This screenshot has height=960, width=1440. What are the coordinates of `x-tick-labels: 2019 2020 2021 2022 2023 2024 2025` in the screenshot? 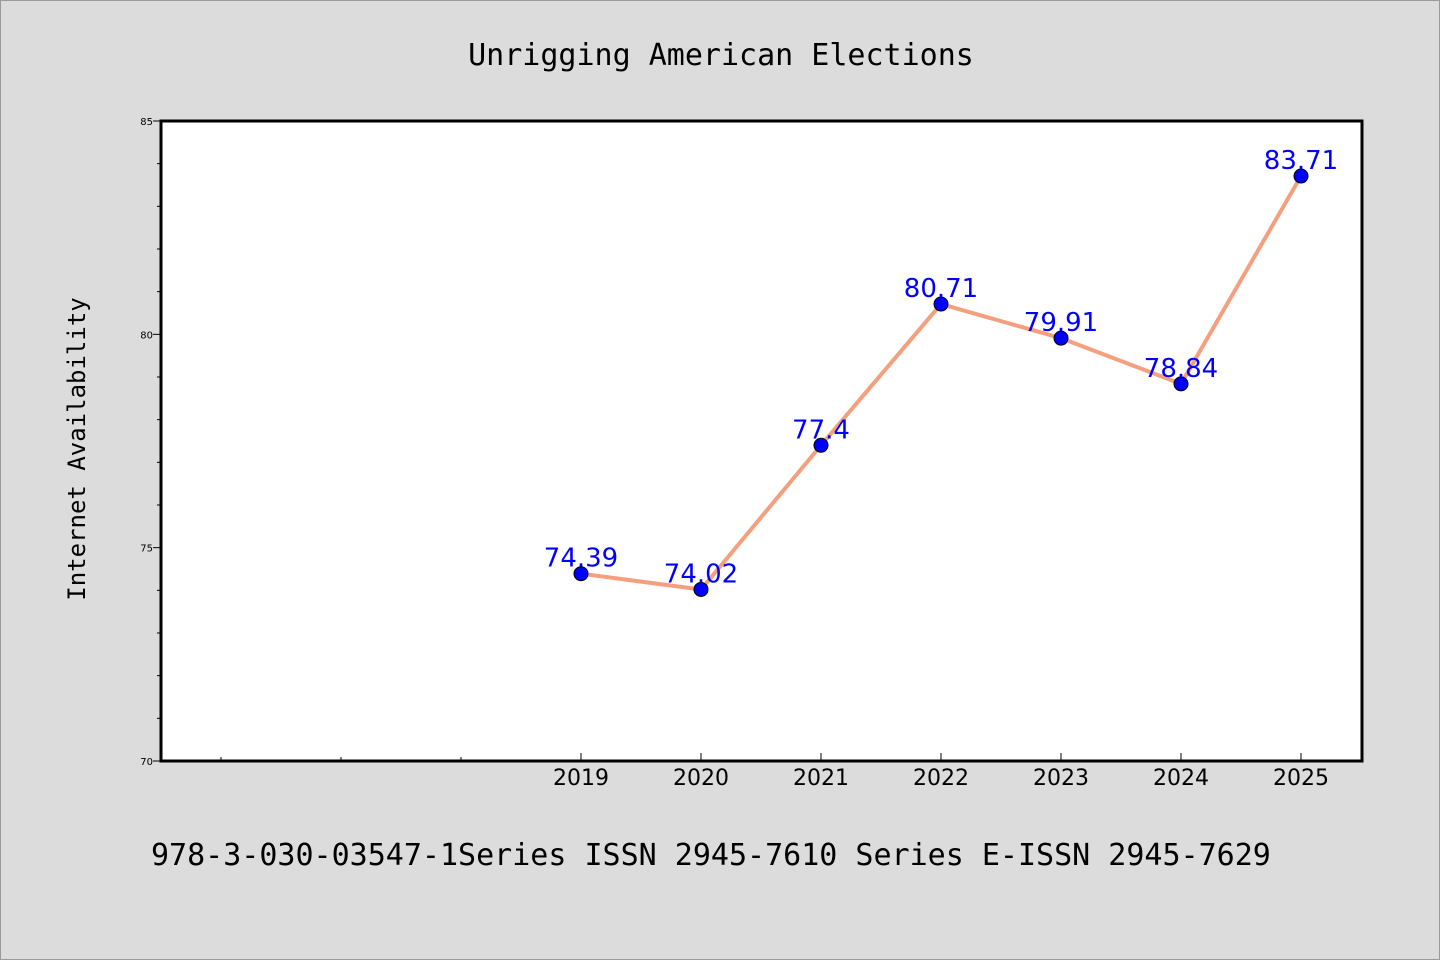 It's located at (941, 778).